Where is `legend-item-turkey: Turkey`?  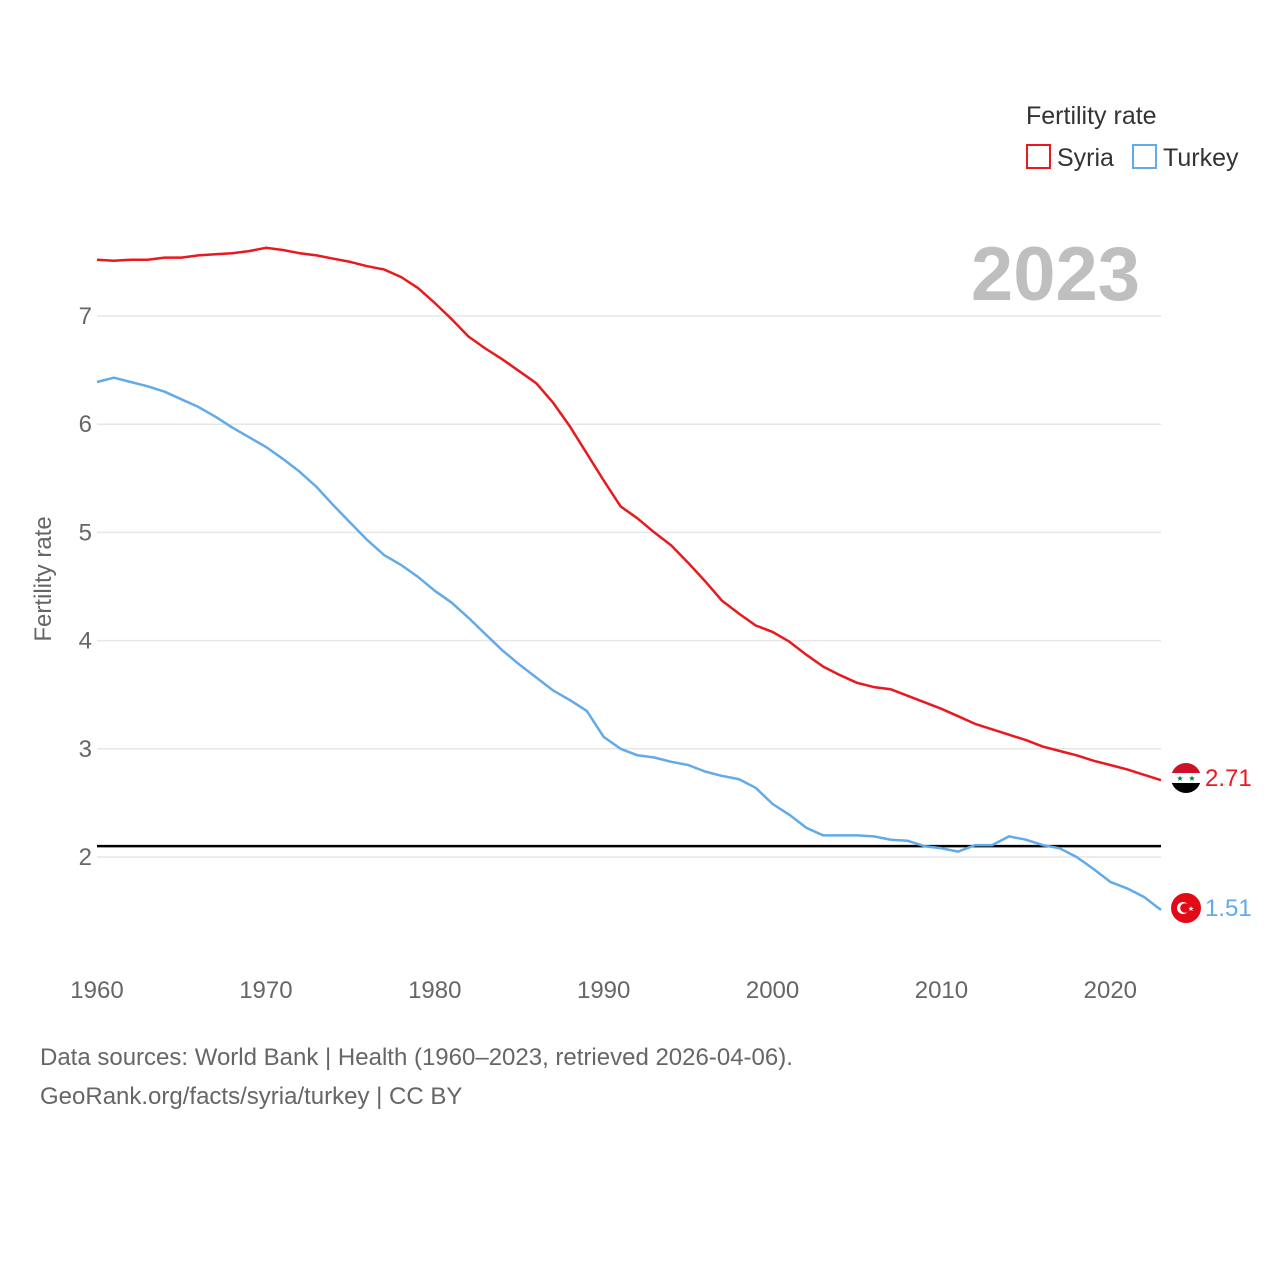
legend-item-turkey: Turkey is located at coordinates (1185, 158).